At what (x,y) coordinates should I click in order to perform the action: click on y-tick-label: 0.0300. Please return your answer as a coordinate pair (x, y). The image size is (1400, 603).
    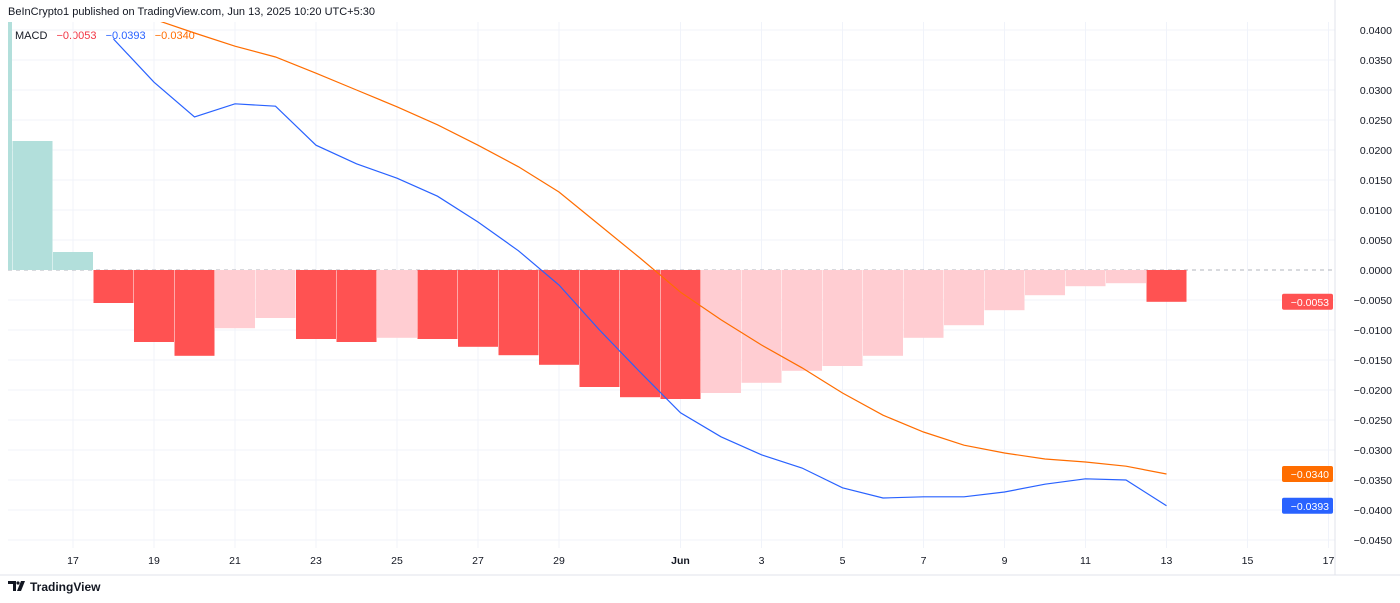
    Looking at the image, I should click on (1376, 91).